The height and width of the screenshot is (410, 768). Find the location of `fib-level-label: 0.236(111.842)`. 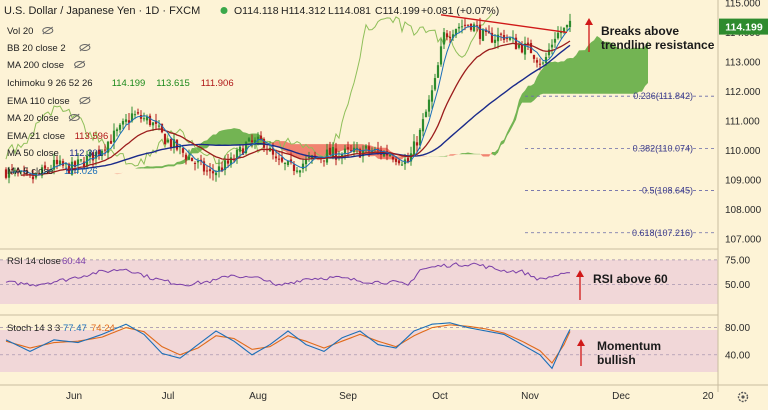

fib-level-label: 0.236(111.842) is located at coordinates (663, 96).